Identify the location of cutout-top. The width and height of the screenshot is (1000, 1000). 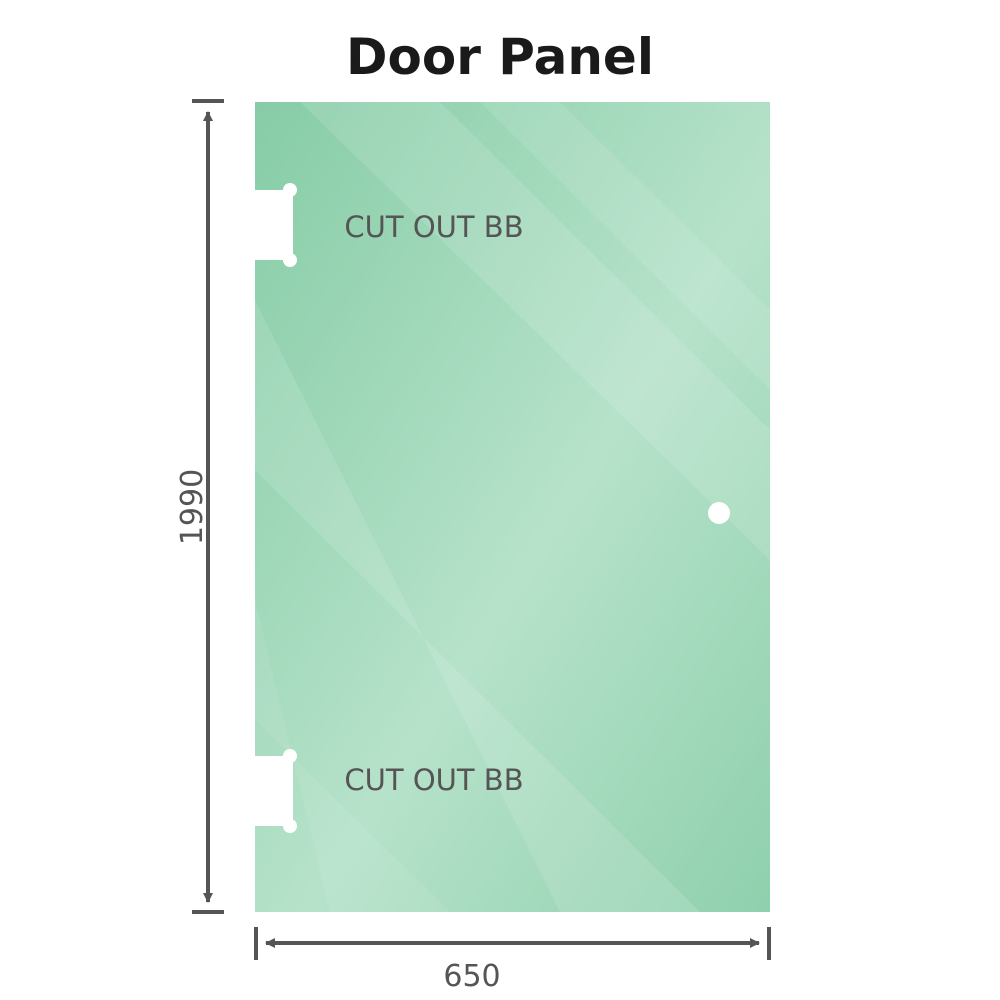
(275, 225).